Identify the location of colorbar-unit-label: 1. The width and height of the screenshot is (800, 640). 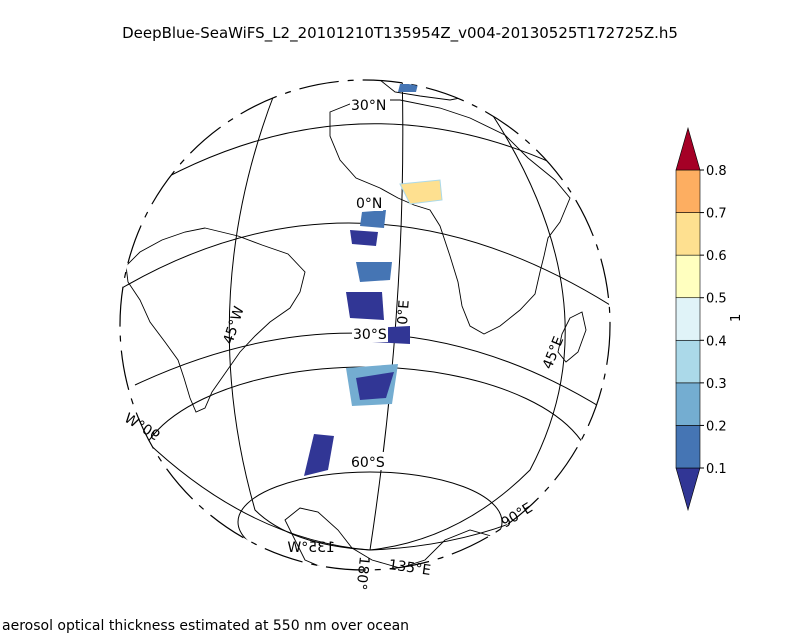
(736, 318).